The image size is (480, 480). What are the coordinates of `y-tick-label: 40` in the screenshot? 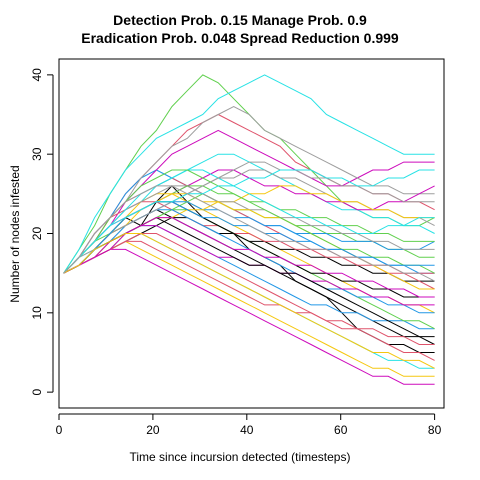 It's located at (37, 75).